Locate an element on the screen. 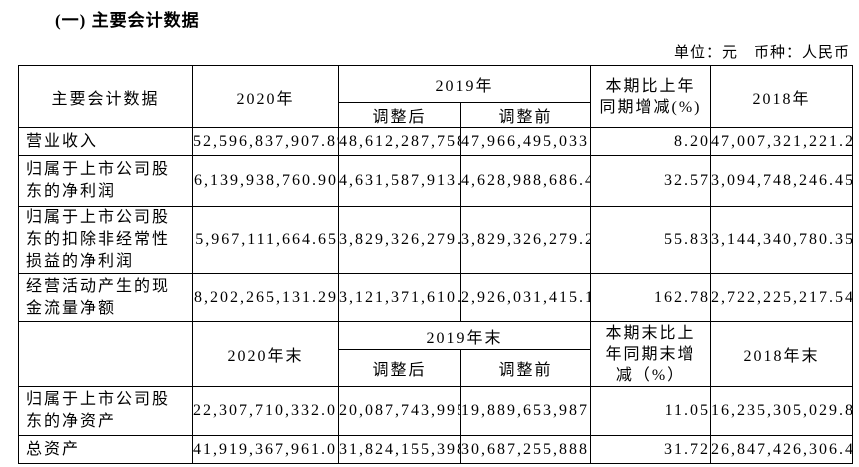 Image resolution: width=859 pixels, height=467 pixels. value-2020: 41,919,367,961.05 is located at coordinates (265, 449).